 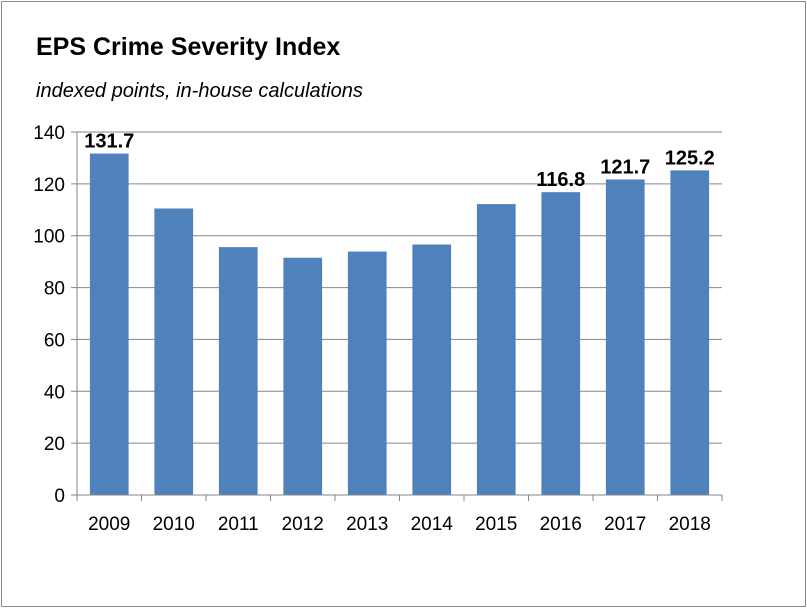 What do you see at coordinates (174, 524) in the screenshot?
I see `x-tick-label: 2010` at bounding box center [174, 524].